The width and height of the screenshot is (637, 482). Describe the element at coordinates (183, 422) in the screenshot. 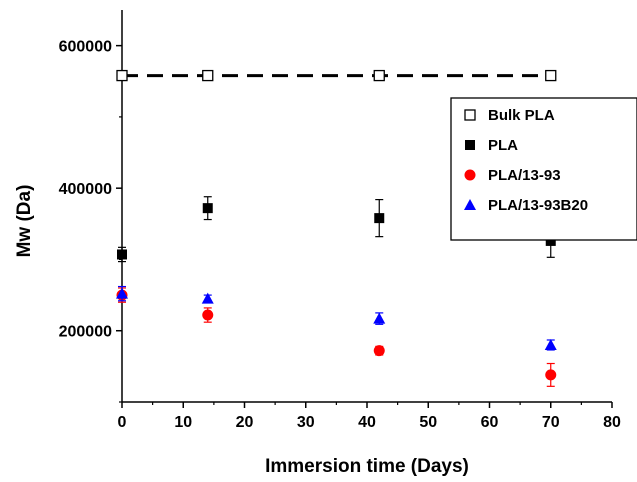

I see `x-tick-label: 10` at that location.